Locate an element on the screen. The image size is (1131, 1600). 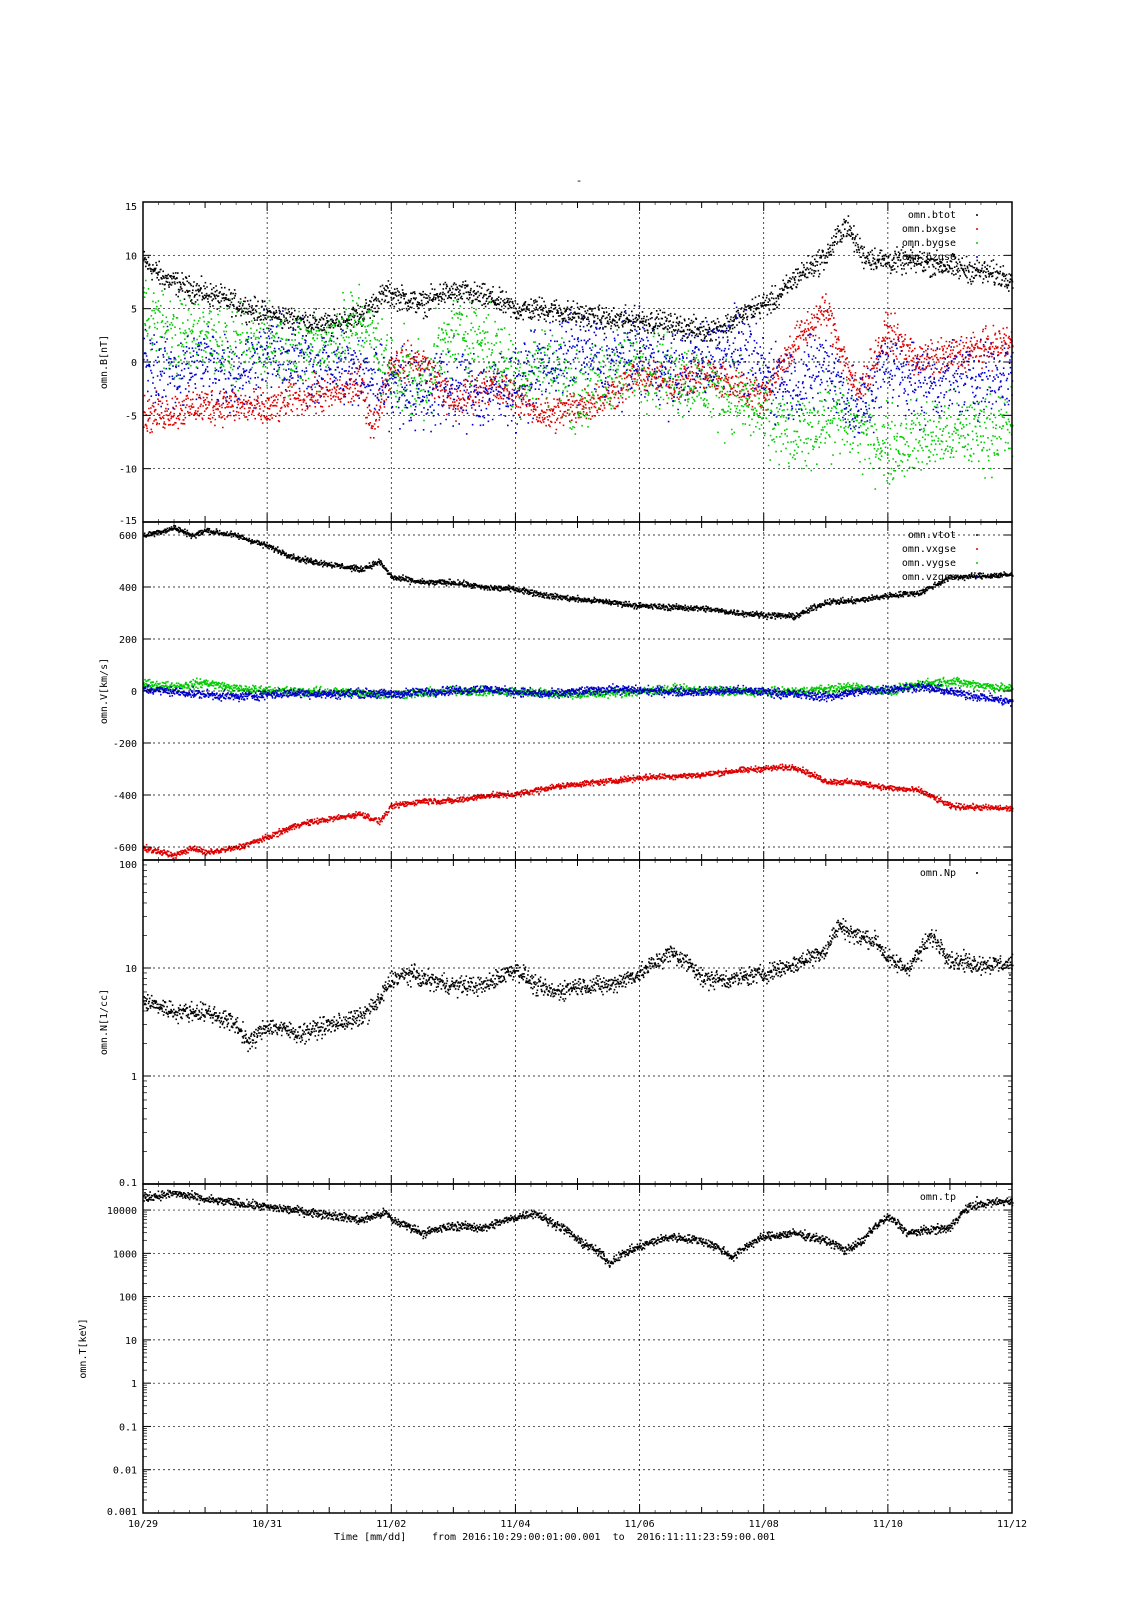
y-tick-label: 0.001 is located at coordinates (122, 1512).